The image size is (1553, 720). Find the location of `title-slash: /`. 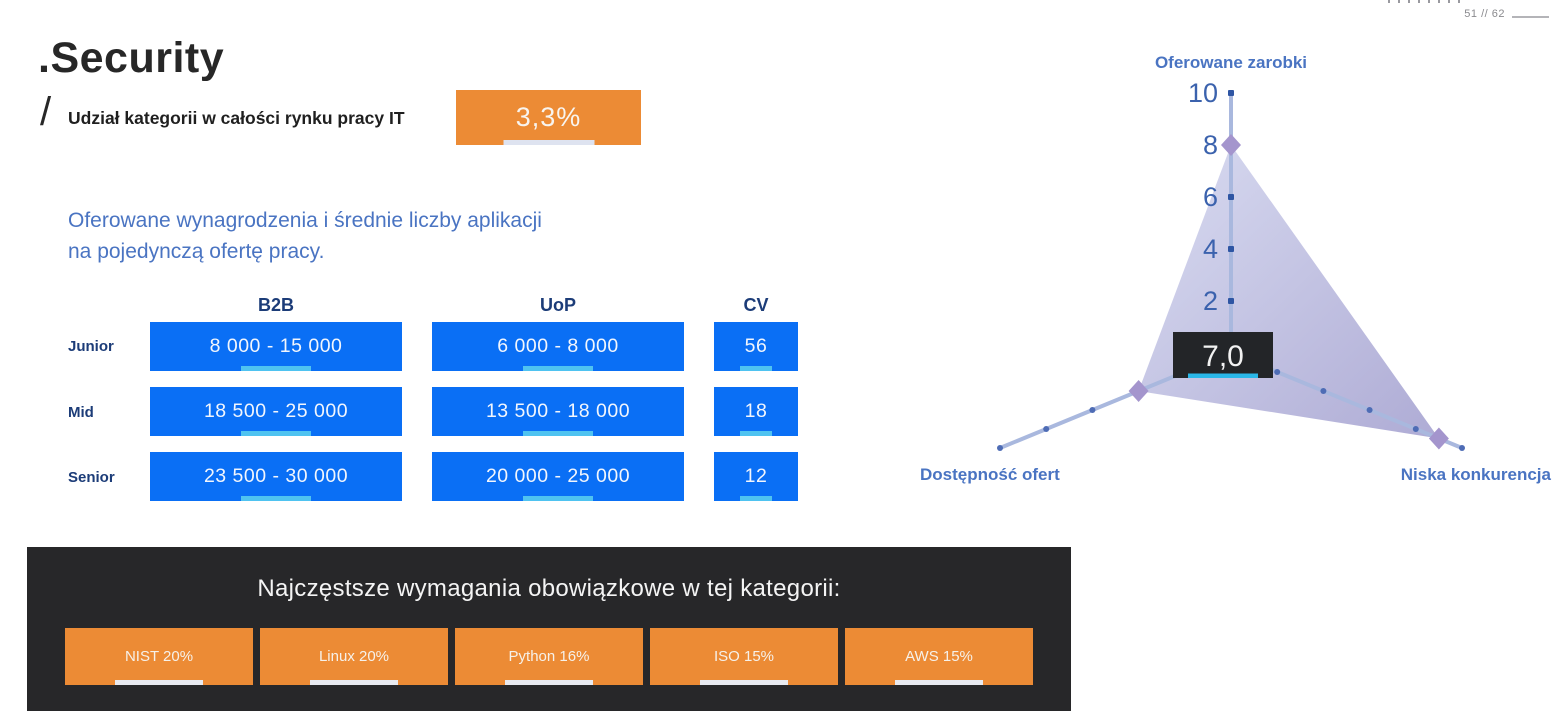

title-slash: / is located at coordinates (46, 112).